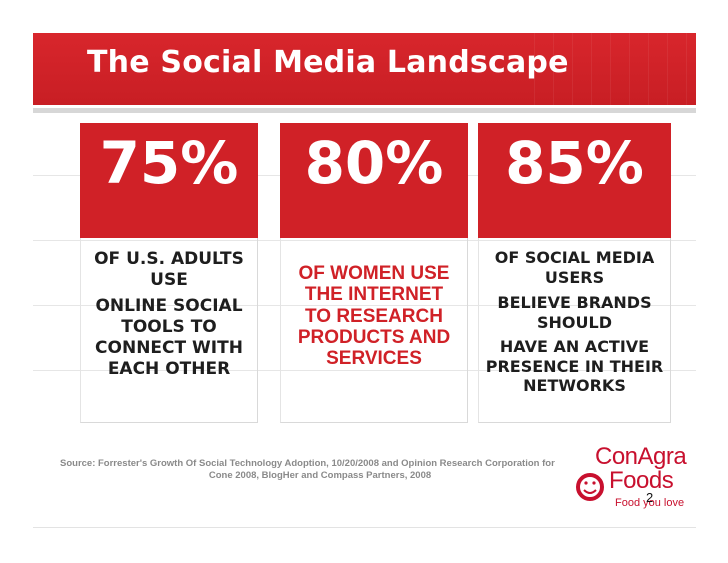 Image resolution: width=728 pixels, height=563 pixels. What do you see at coordinates (574, 163) in the screenshot?
I see `stat-percent: 85%` at bounding box center [574, 163].